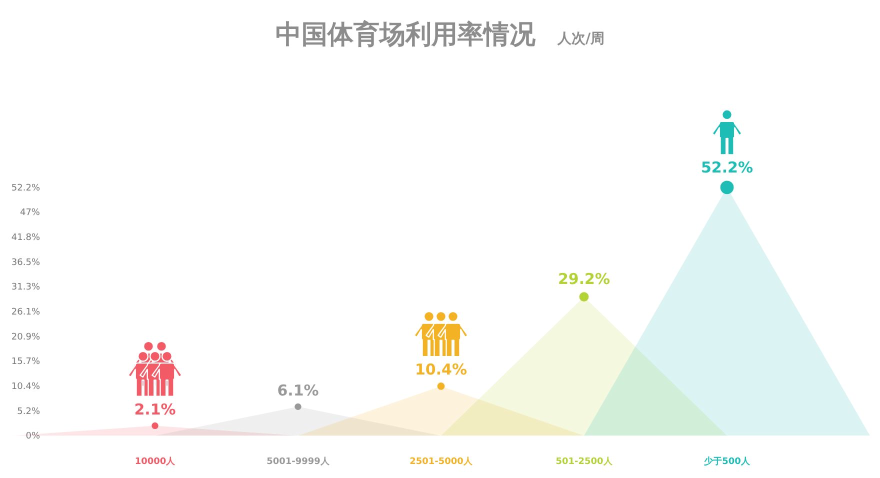  What do you see at coordinates (25, 337) in the screenshot?
I see `y-tick-label: 20.9%` at bounding box center [25, 337].